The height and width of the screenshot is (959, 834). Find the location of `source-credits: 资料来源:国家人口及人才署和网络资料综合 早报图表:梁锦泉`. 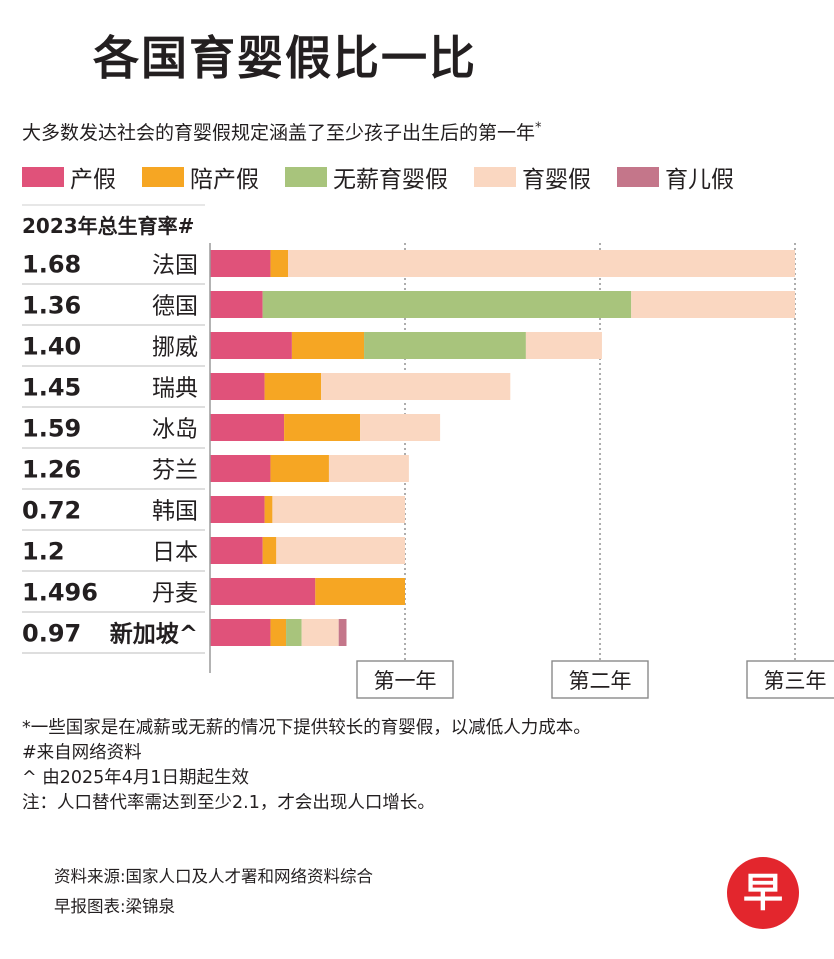

source-credits: 资料来源:国家人口及人才署和网络资料综合 早报图表:梁锦泉 is located at coordinates (213, 892).